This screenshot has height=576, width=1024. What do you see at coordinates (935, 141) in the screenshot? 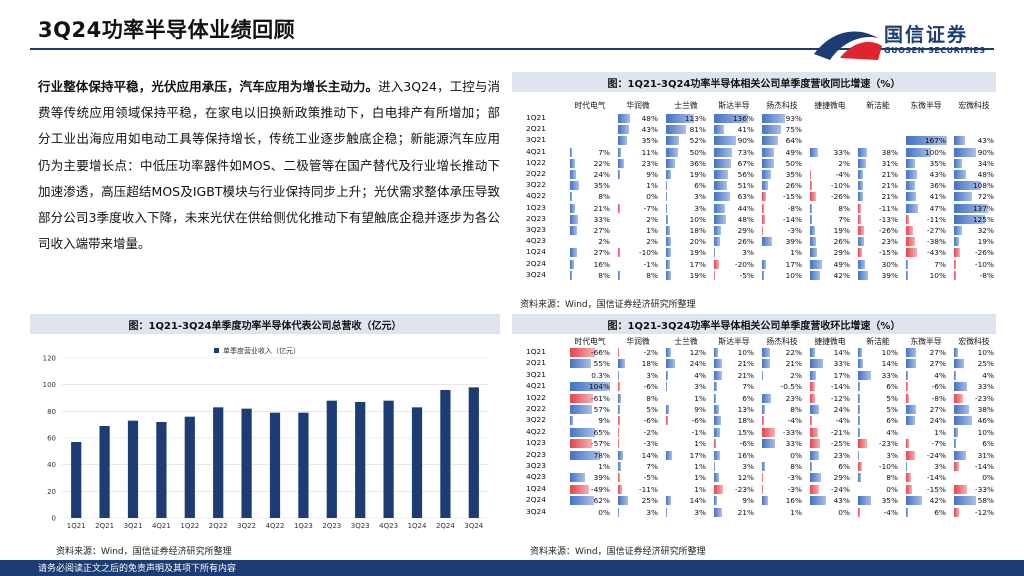
I see `yoy-cell-value: 167%` at bounding box center [935, 141].